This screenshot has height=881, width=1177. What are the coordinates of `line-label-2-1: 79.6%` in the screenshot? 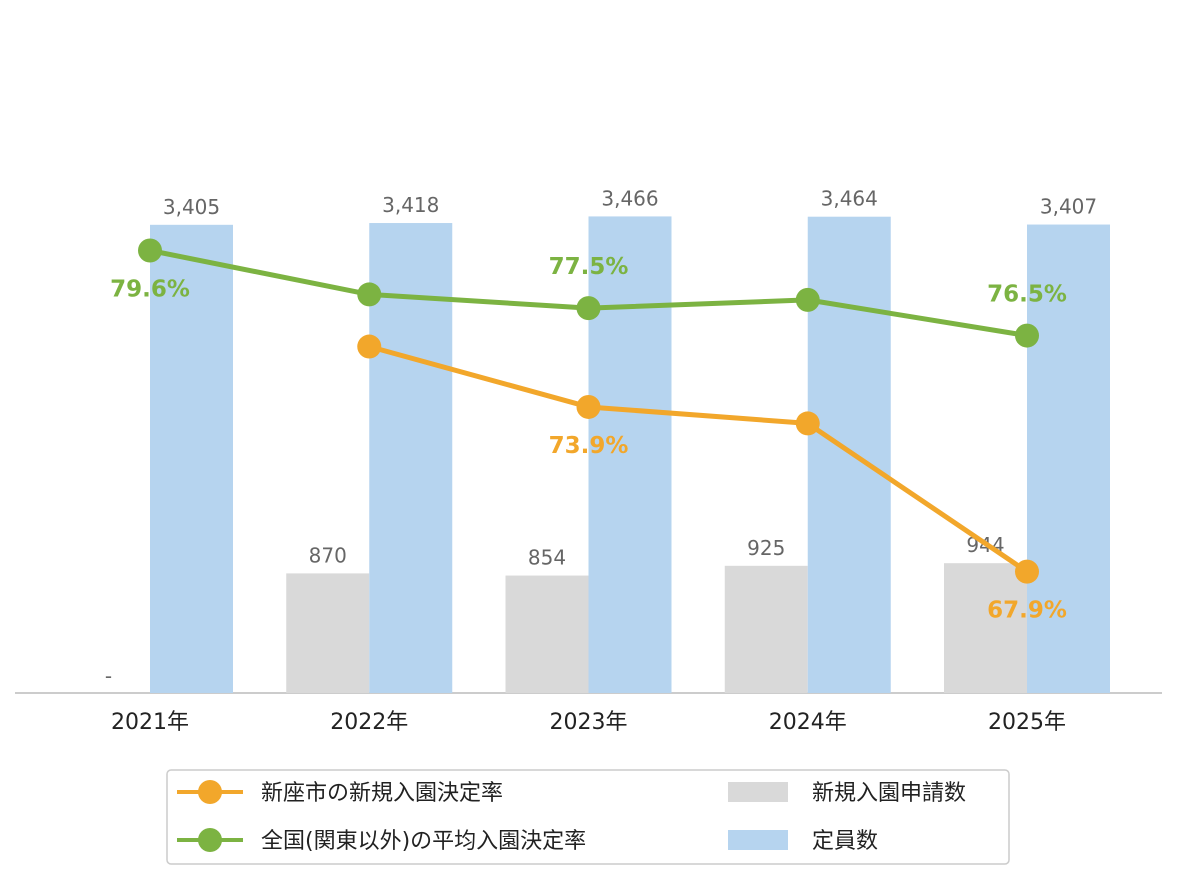 It's located at (150, 289).